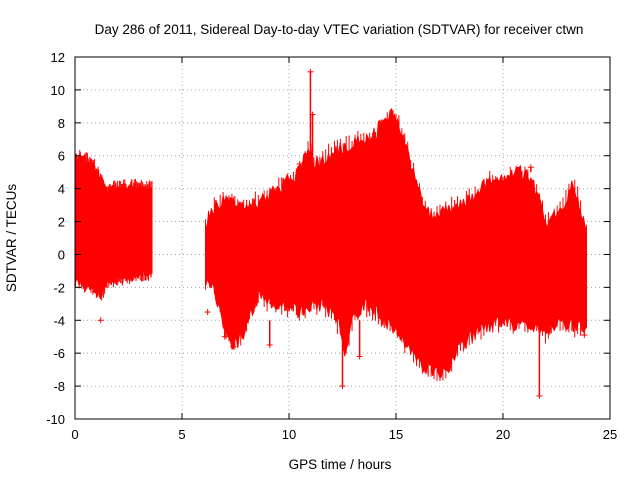 The width and height of the screenshot is (640, 480). What do you see at coordinates (61, 222) in the screenshot?
I see `y-tick-label: 2` at bounding box center [61, 222].